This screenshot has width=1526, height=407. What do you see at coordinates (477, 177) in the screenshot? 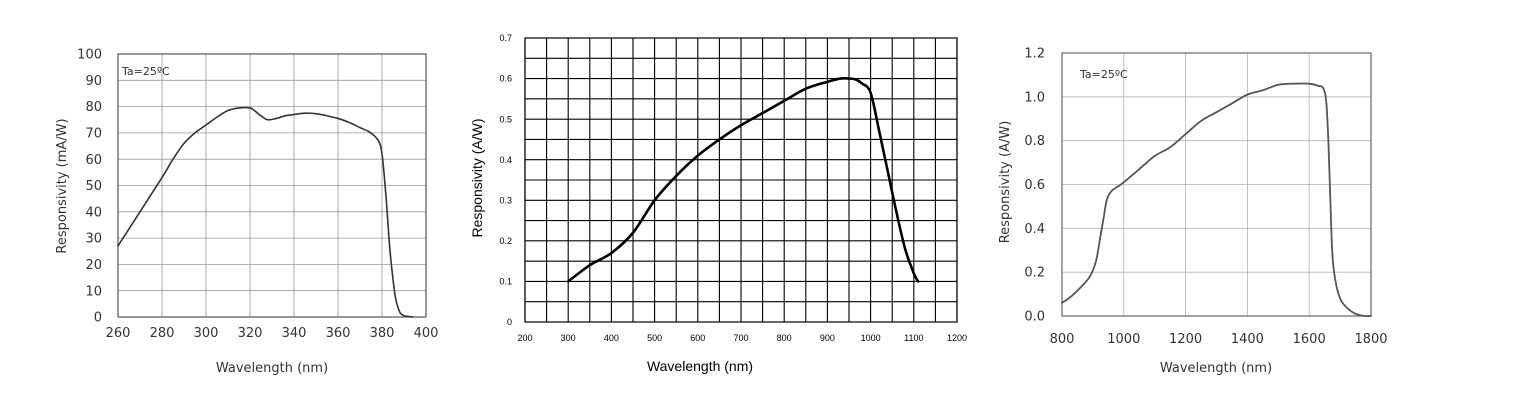
I see `chart-1-ylabel: Responsivity (A/W)` at bounding box center [477, 177].